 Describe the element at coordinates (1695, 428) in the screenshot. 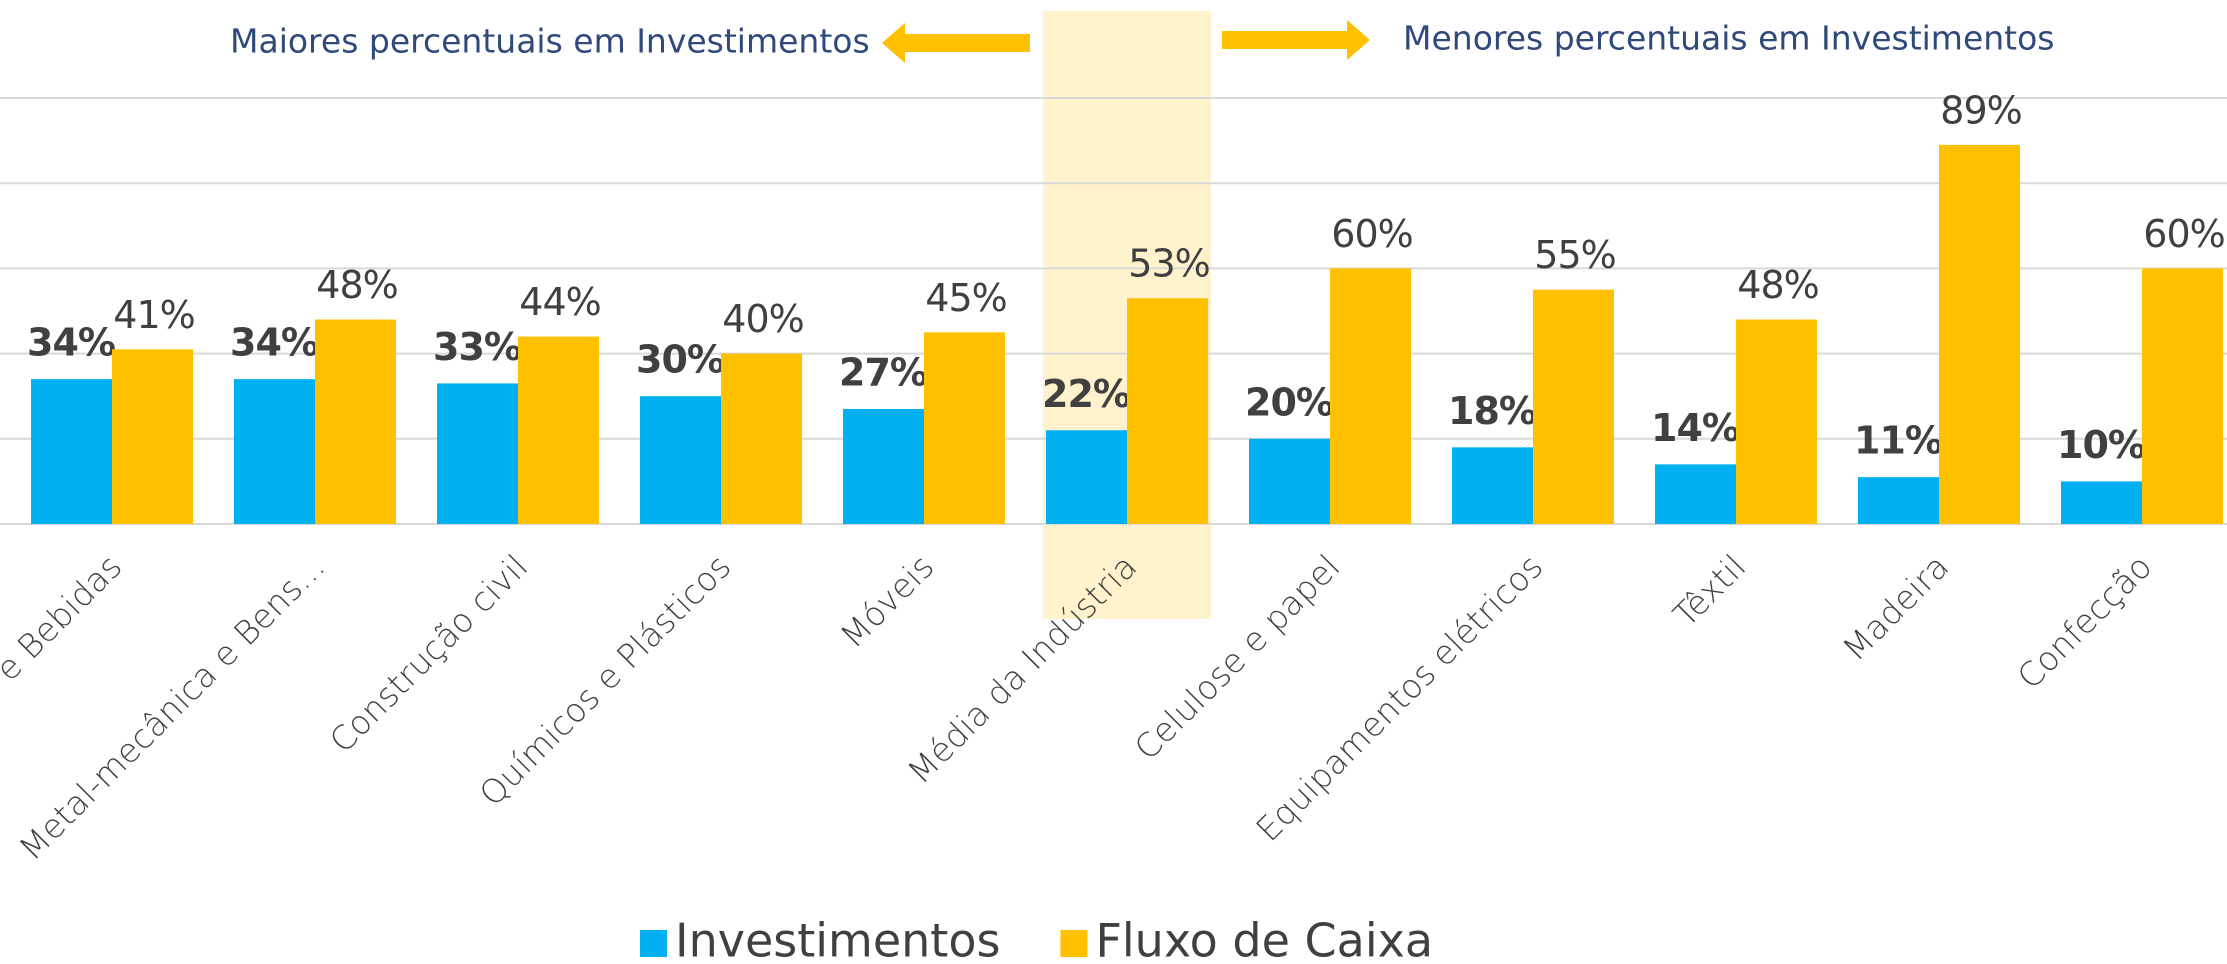

I see `data-label: 14%` at that location.